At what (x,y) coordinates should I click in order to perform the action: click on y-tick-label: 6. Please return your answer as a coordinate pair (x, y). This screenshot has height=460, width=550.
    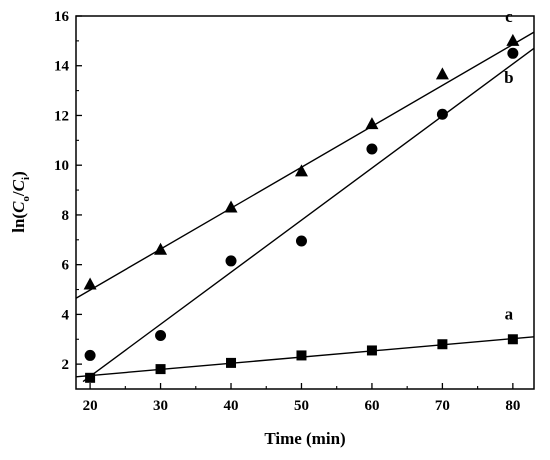
    Looking at the image, I should click on (66, 266).